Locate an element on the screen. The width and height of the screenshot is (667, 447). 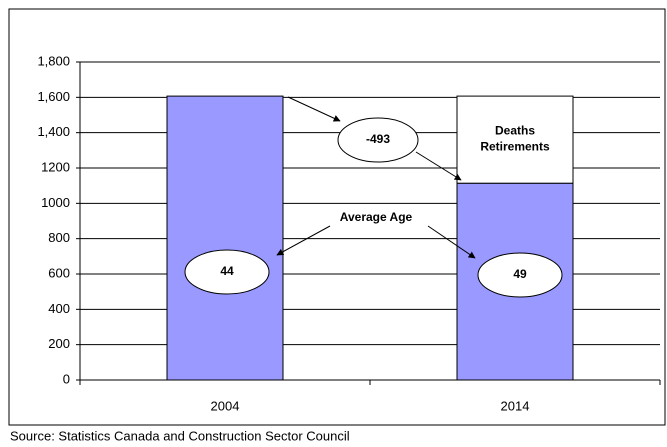
average-age-label: Average Age is located at coordinates (376, 217).